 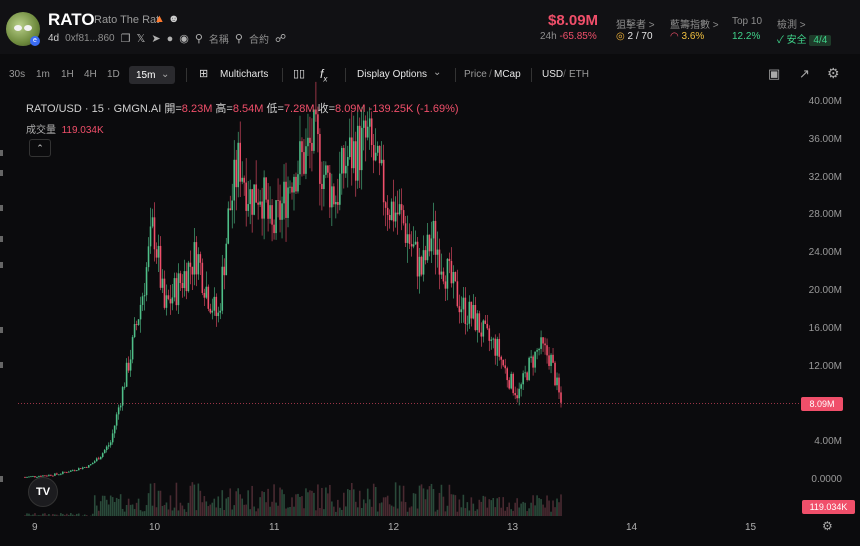 What do you see at coordinates (825, 290) in the screenshot?
I see `y-axis-tick-label: 20.00M` at bounding box center [825, 290].